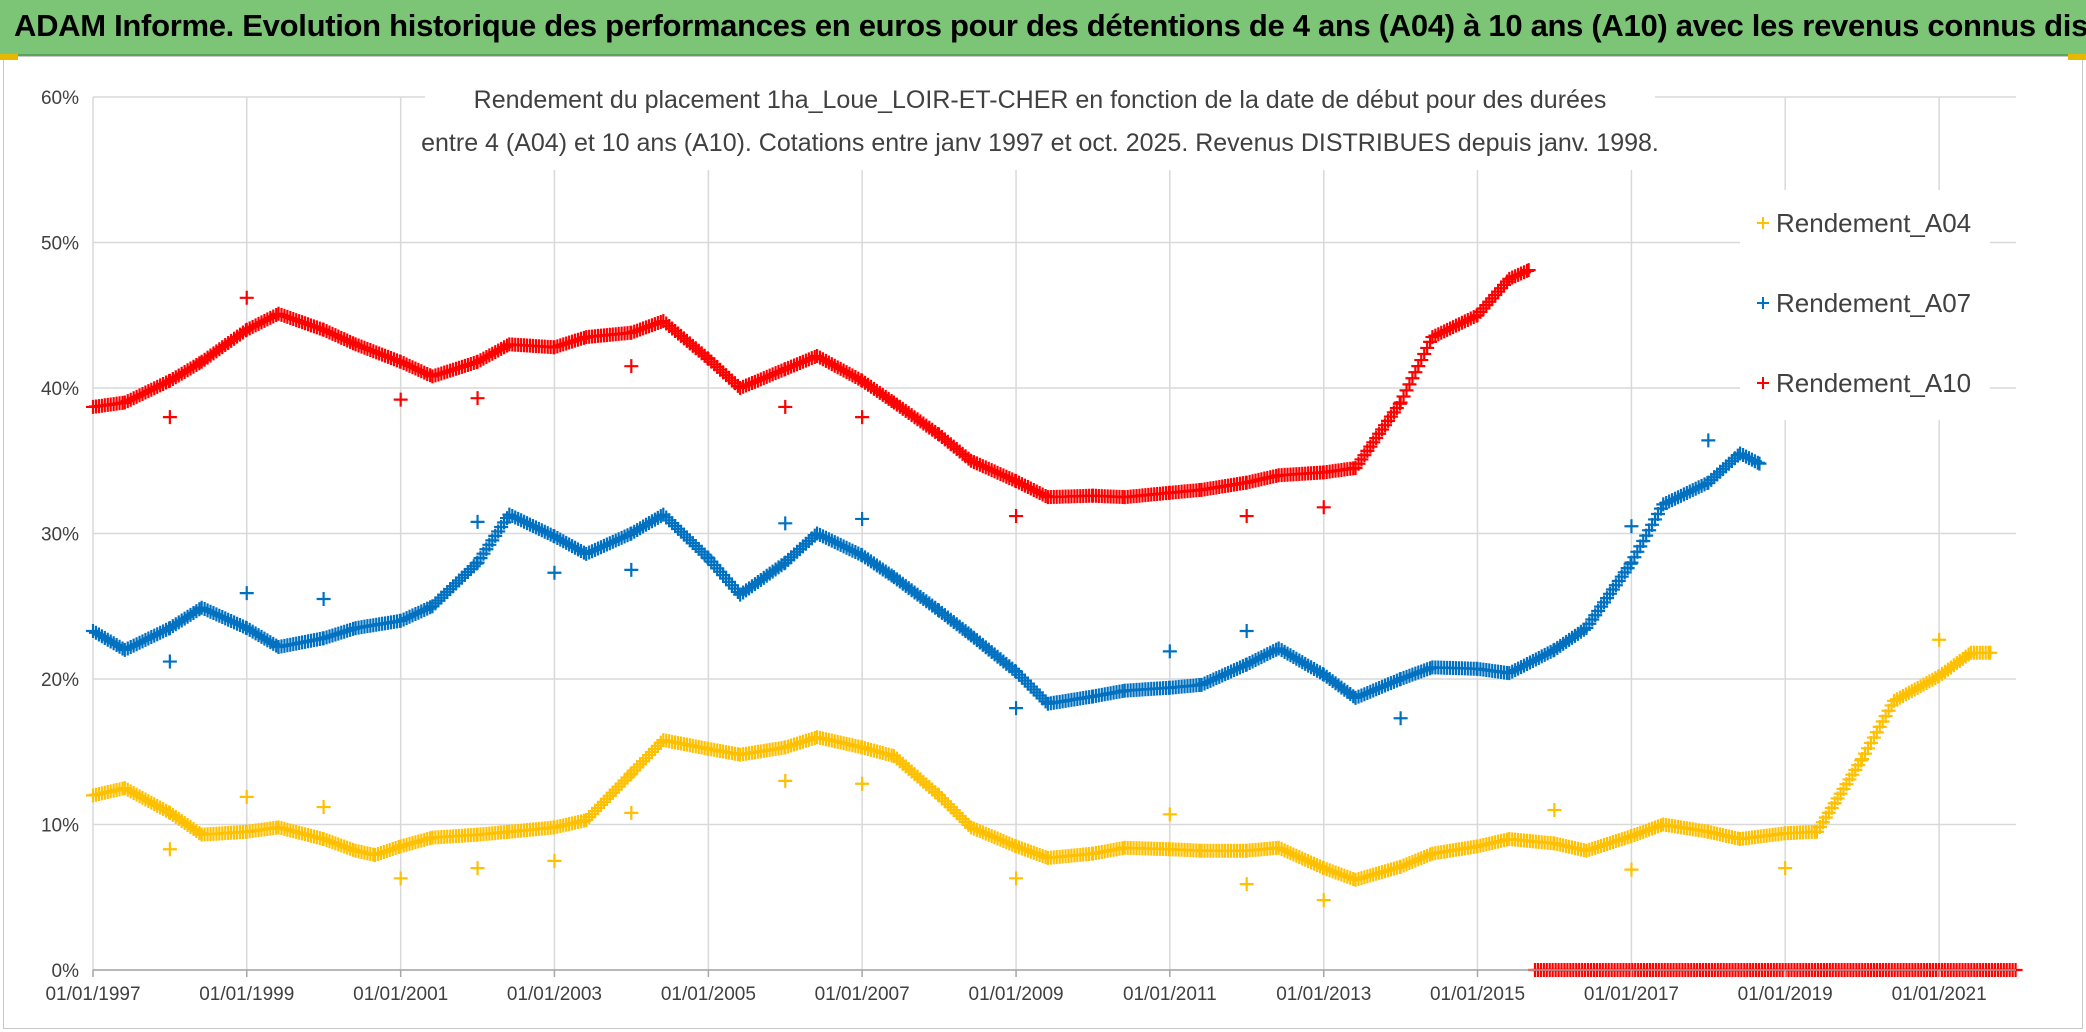 This screenshot has width=2086, height=1032. Describe the element at coordinates (1864, 383) in the screenshot. I see `legend-item: Rendement_A10` at that location.